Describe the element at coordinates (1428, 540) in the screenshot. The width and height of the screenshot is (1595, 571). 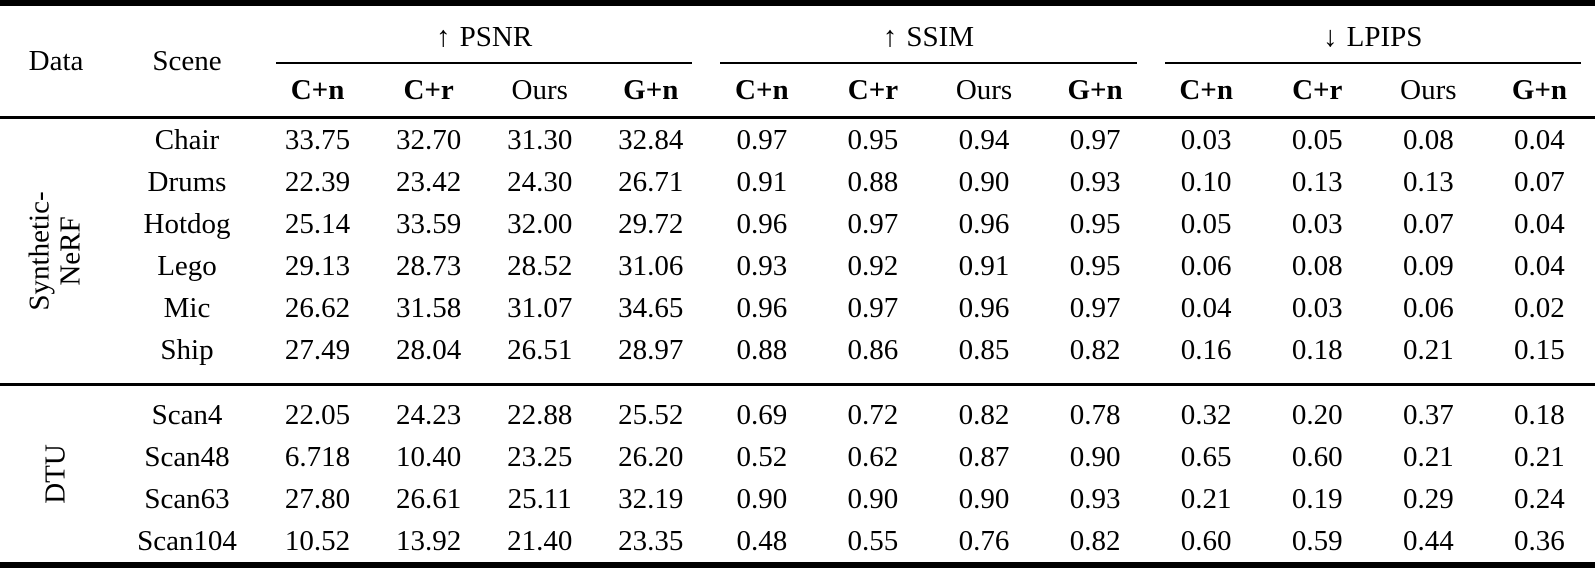
I see `metric-value: 0.44` at that location.